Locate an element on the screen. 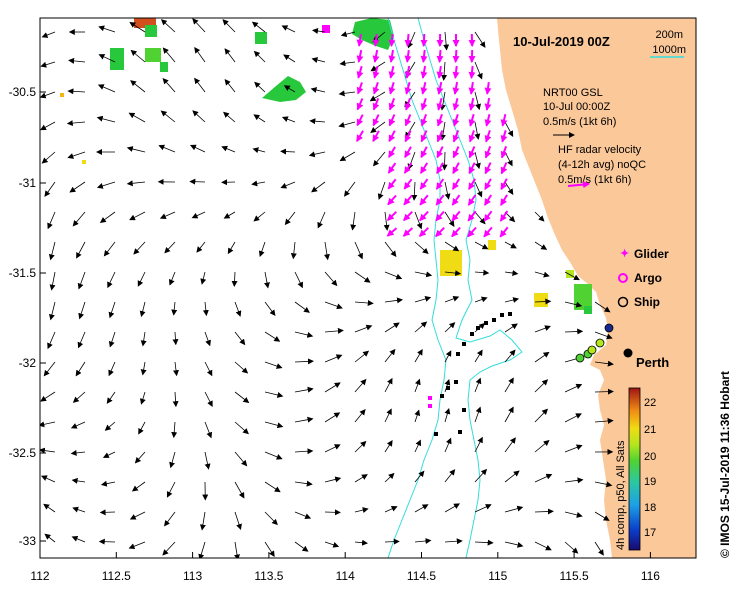 The height and width of the screenshot is (592, 739). x-tick-label: 113.5 is located at coordinates (268, 576).